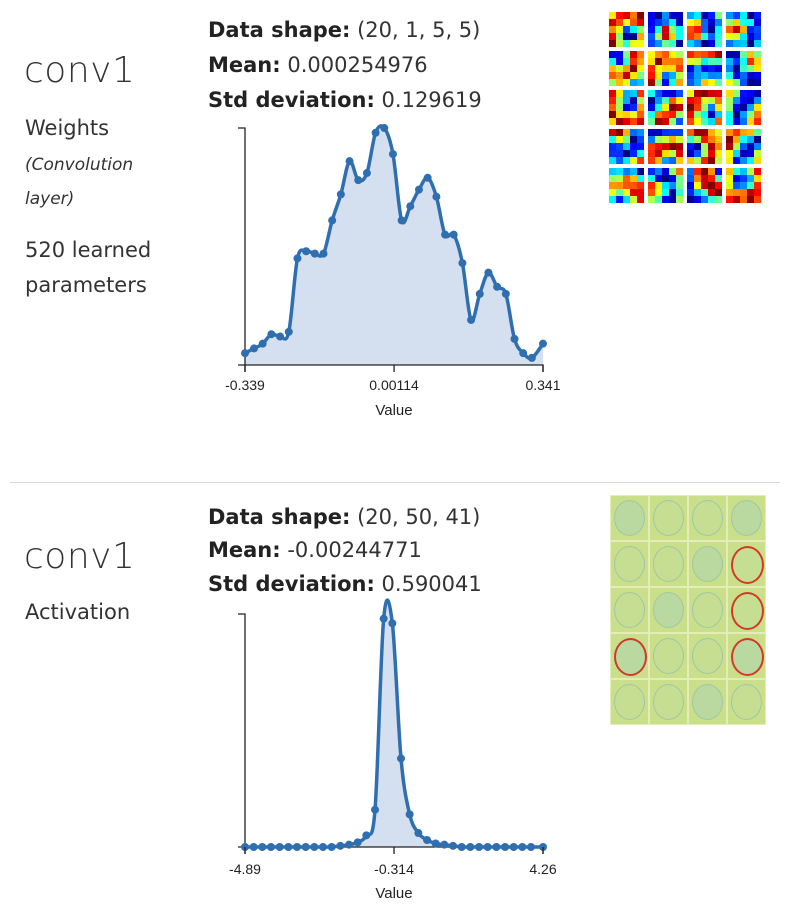  I want to click on section-divider, so click(395, 482).